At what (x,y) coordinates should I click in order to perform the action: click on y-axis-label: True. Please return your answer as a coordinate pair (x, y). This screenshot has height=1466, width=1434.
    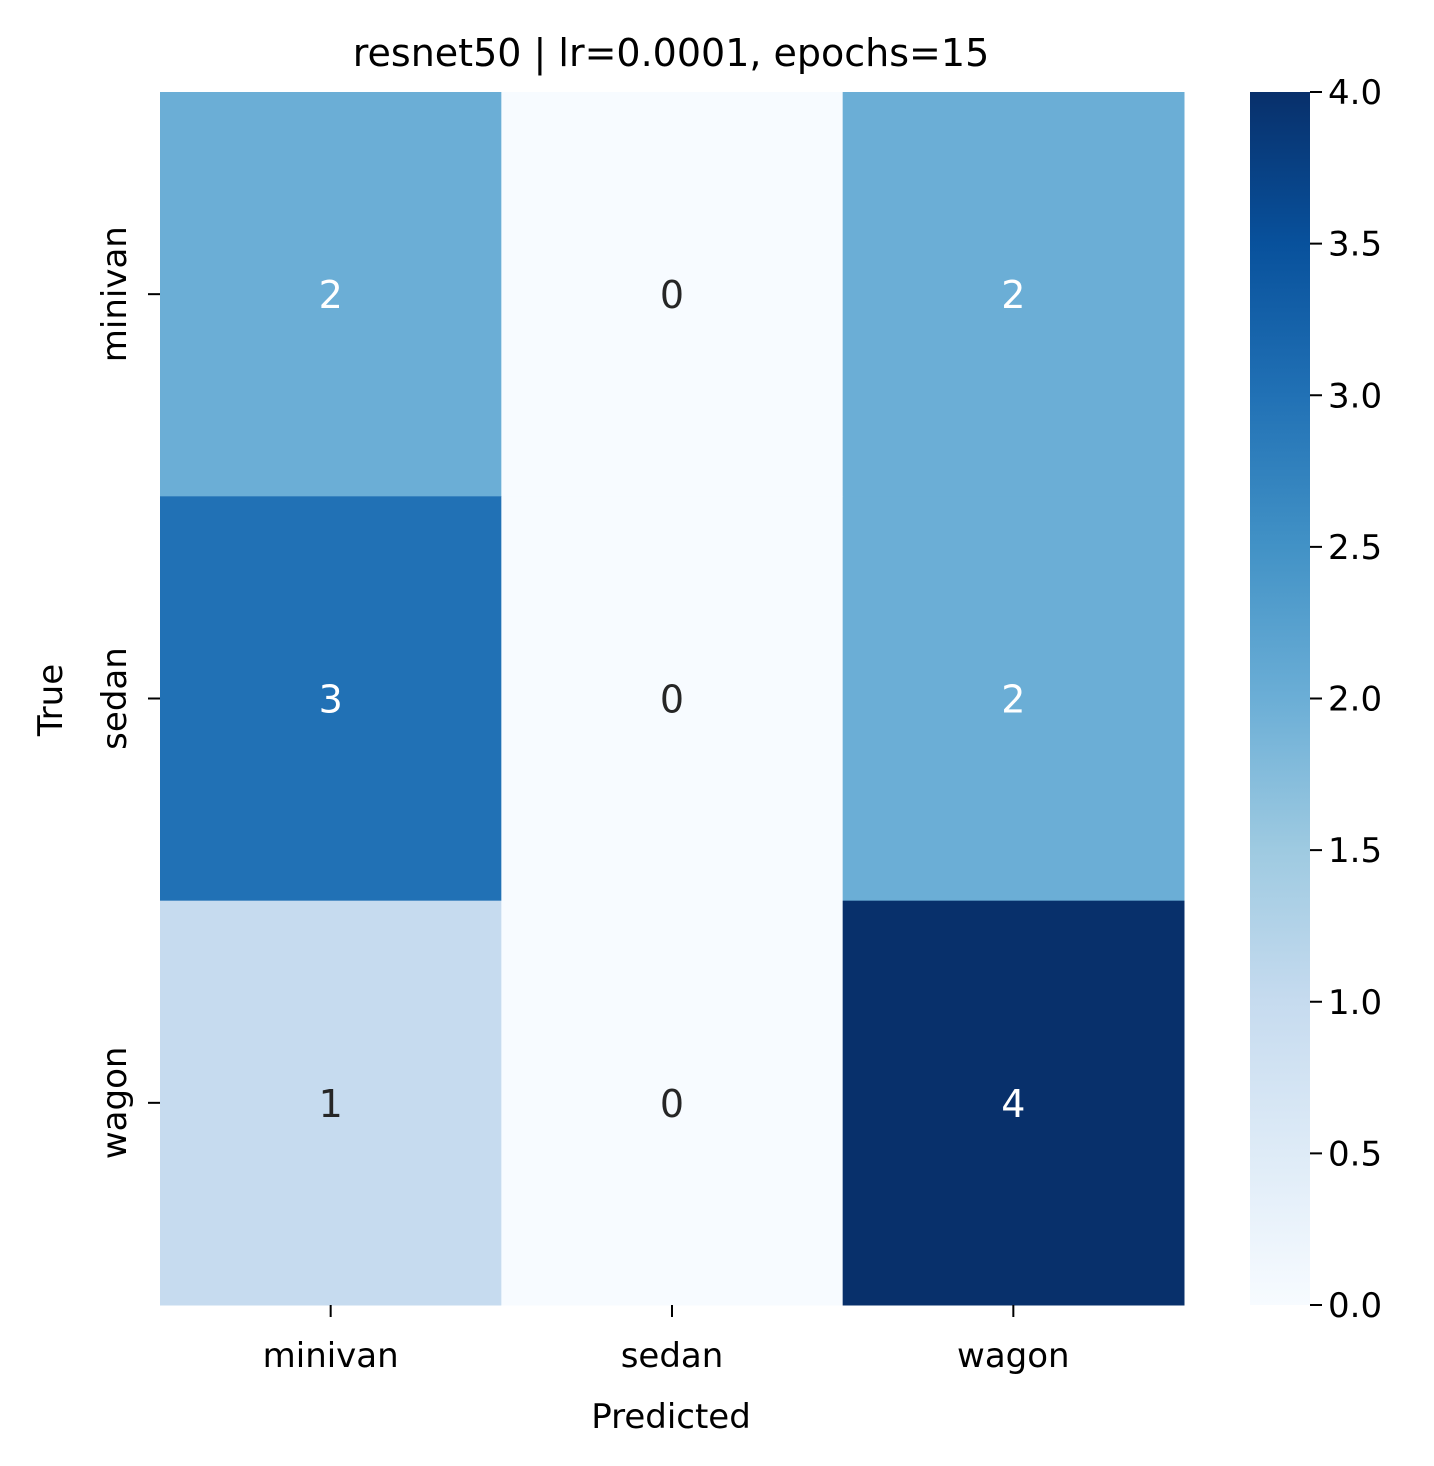
    Looking at the image, I should click on (51, 700).